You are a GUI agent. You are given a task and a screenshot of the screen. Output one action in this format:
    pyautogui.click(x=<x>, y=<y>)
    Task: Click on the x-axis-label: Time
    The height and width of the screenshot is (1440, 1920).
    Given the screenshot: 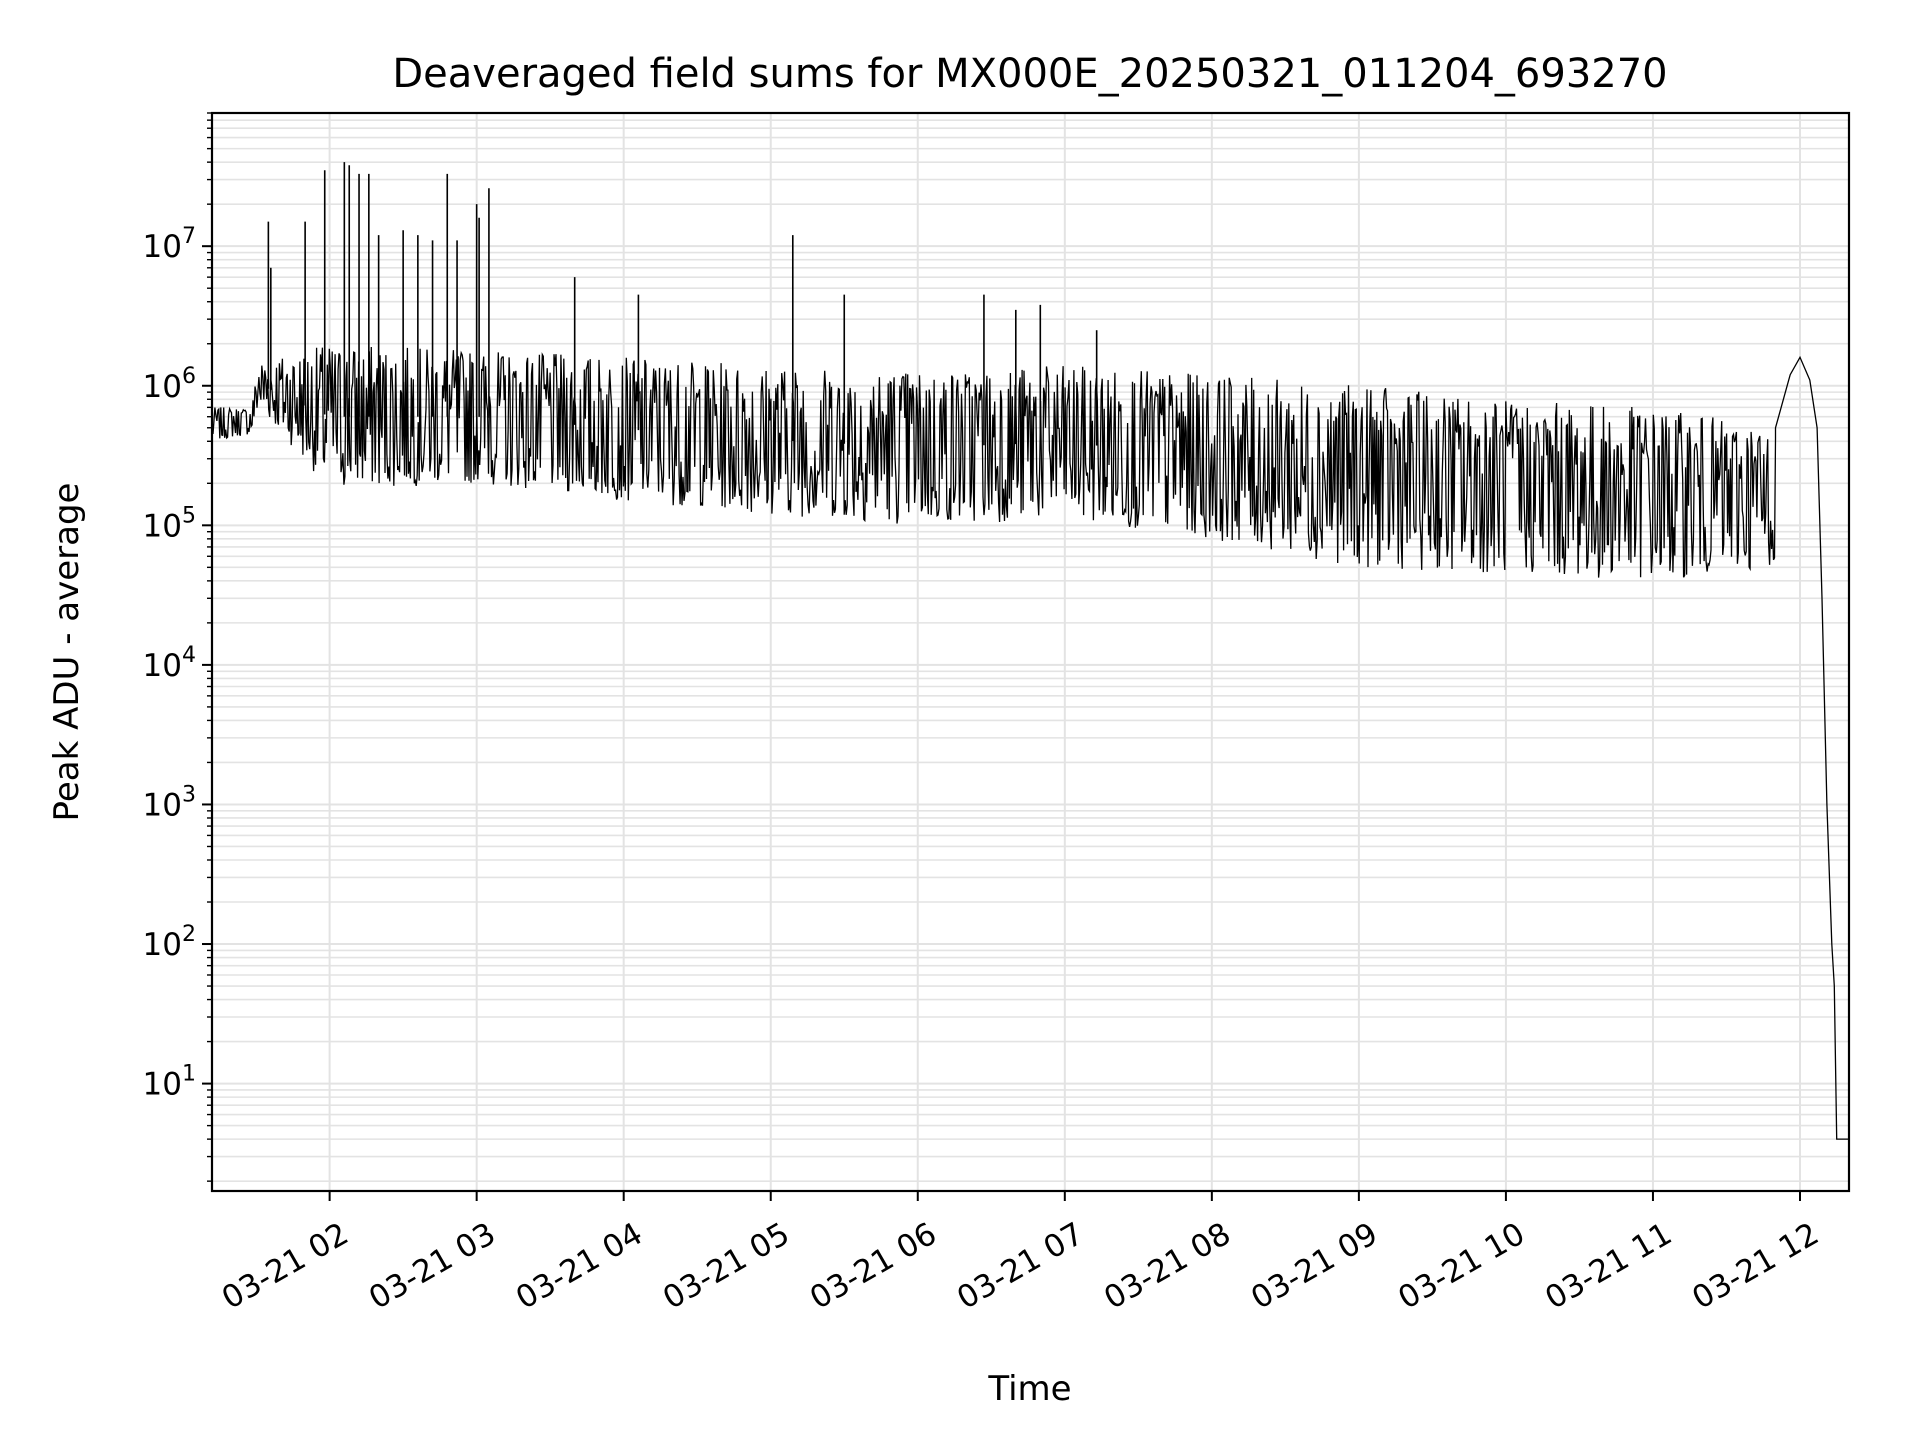 What is the action you would take?
    pyautogui.click(x=1029, y=1389)
    